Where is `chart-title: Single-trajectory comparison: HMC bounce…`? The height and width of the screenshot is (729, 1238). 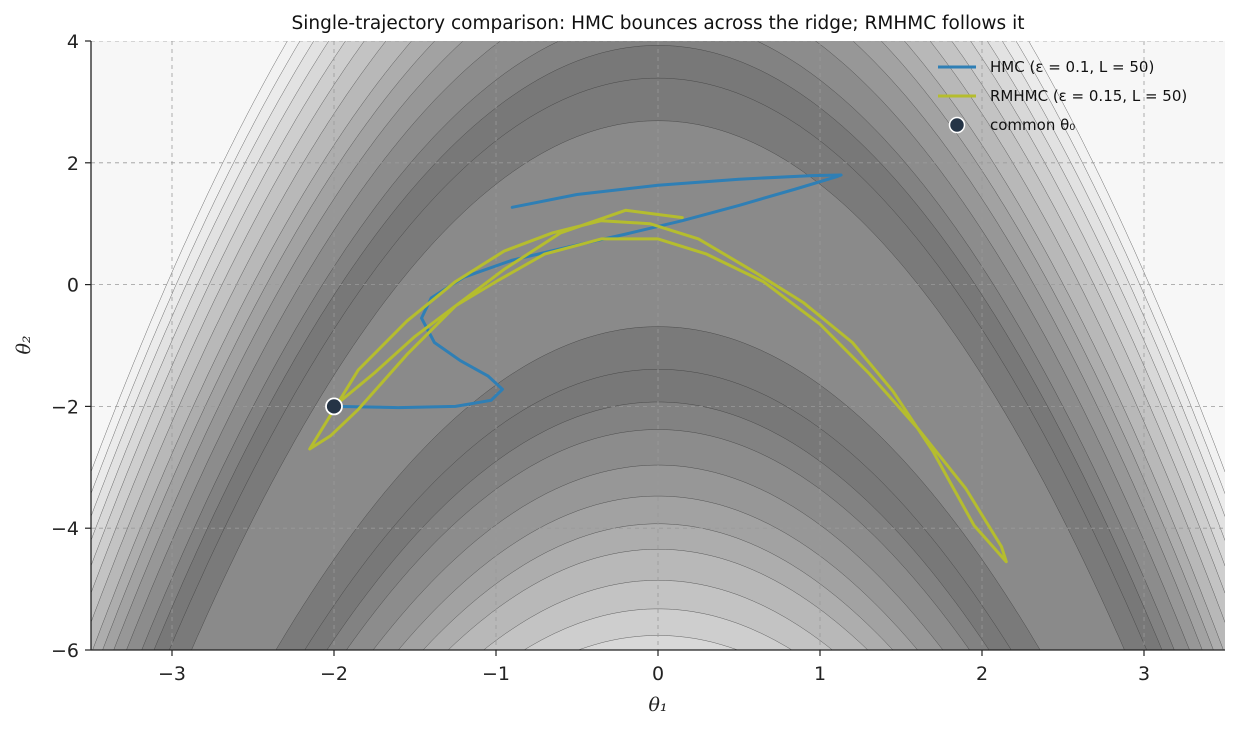
chart-title: Single-trajectory comparison: HMC bounce… is located at coordinates (658, 23).